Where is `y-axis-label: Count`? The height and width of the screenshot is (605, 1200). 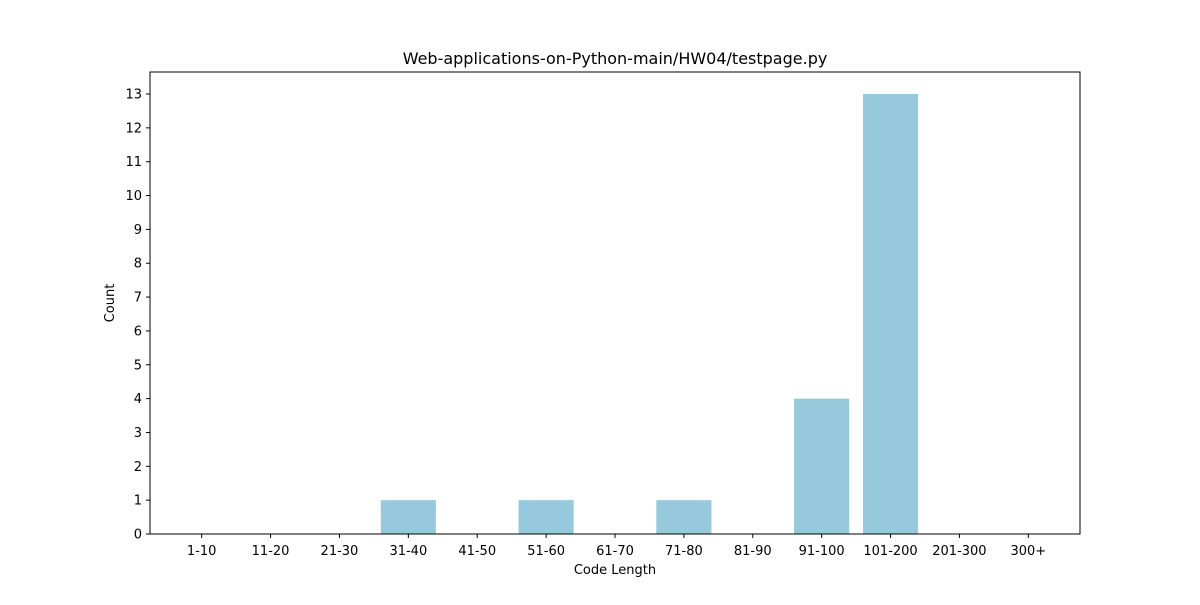 y-axis-label: Count is located at coordinates (110, 303).